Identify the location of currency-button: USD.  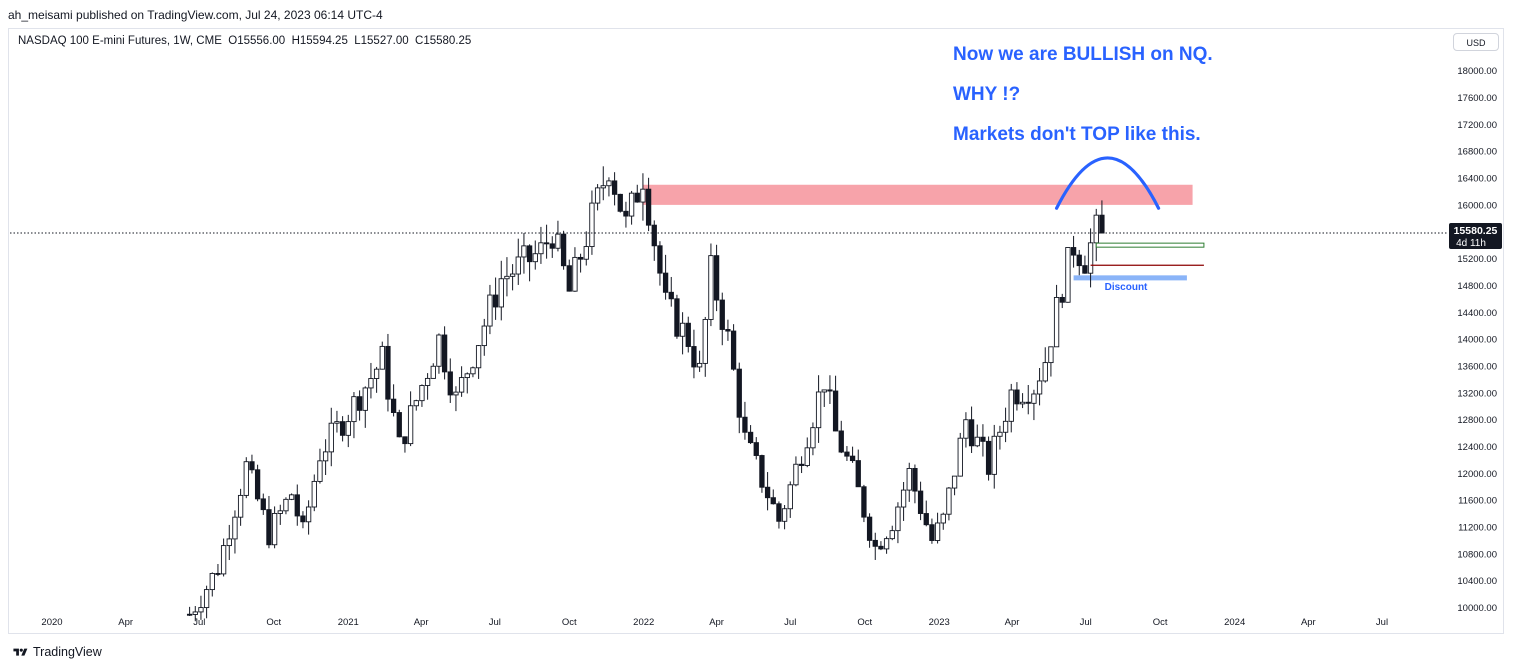
(1476, 42).